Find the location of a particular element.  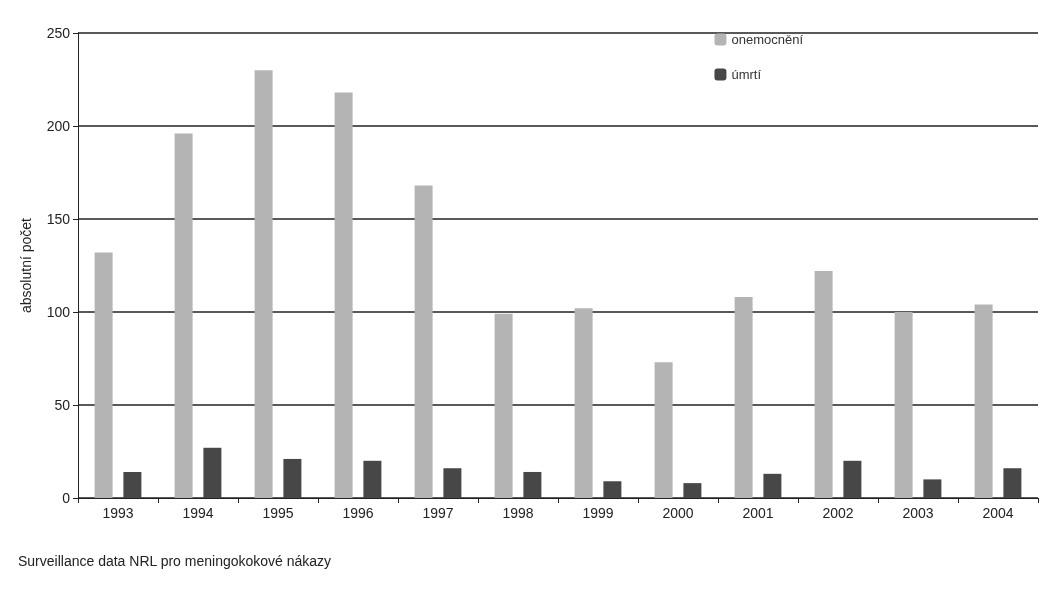

x-tick-label: 2004 is located at coordinates (998, 513).